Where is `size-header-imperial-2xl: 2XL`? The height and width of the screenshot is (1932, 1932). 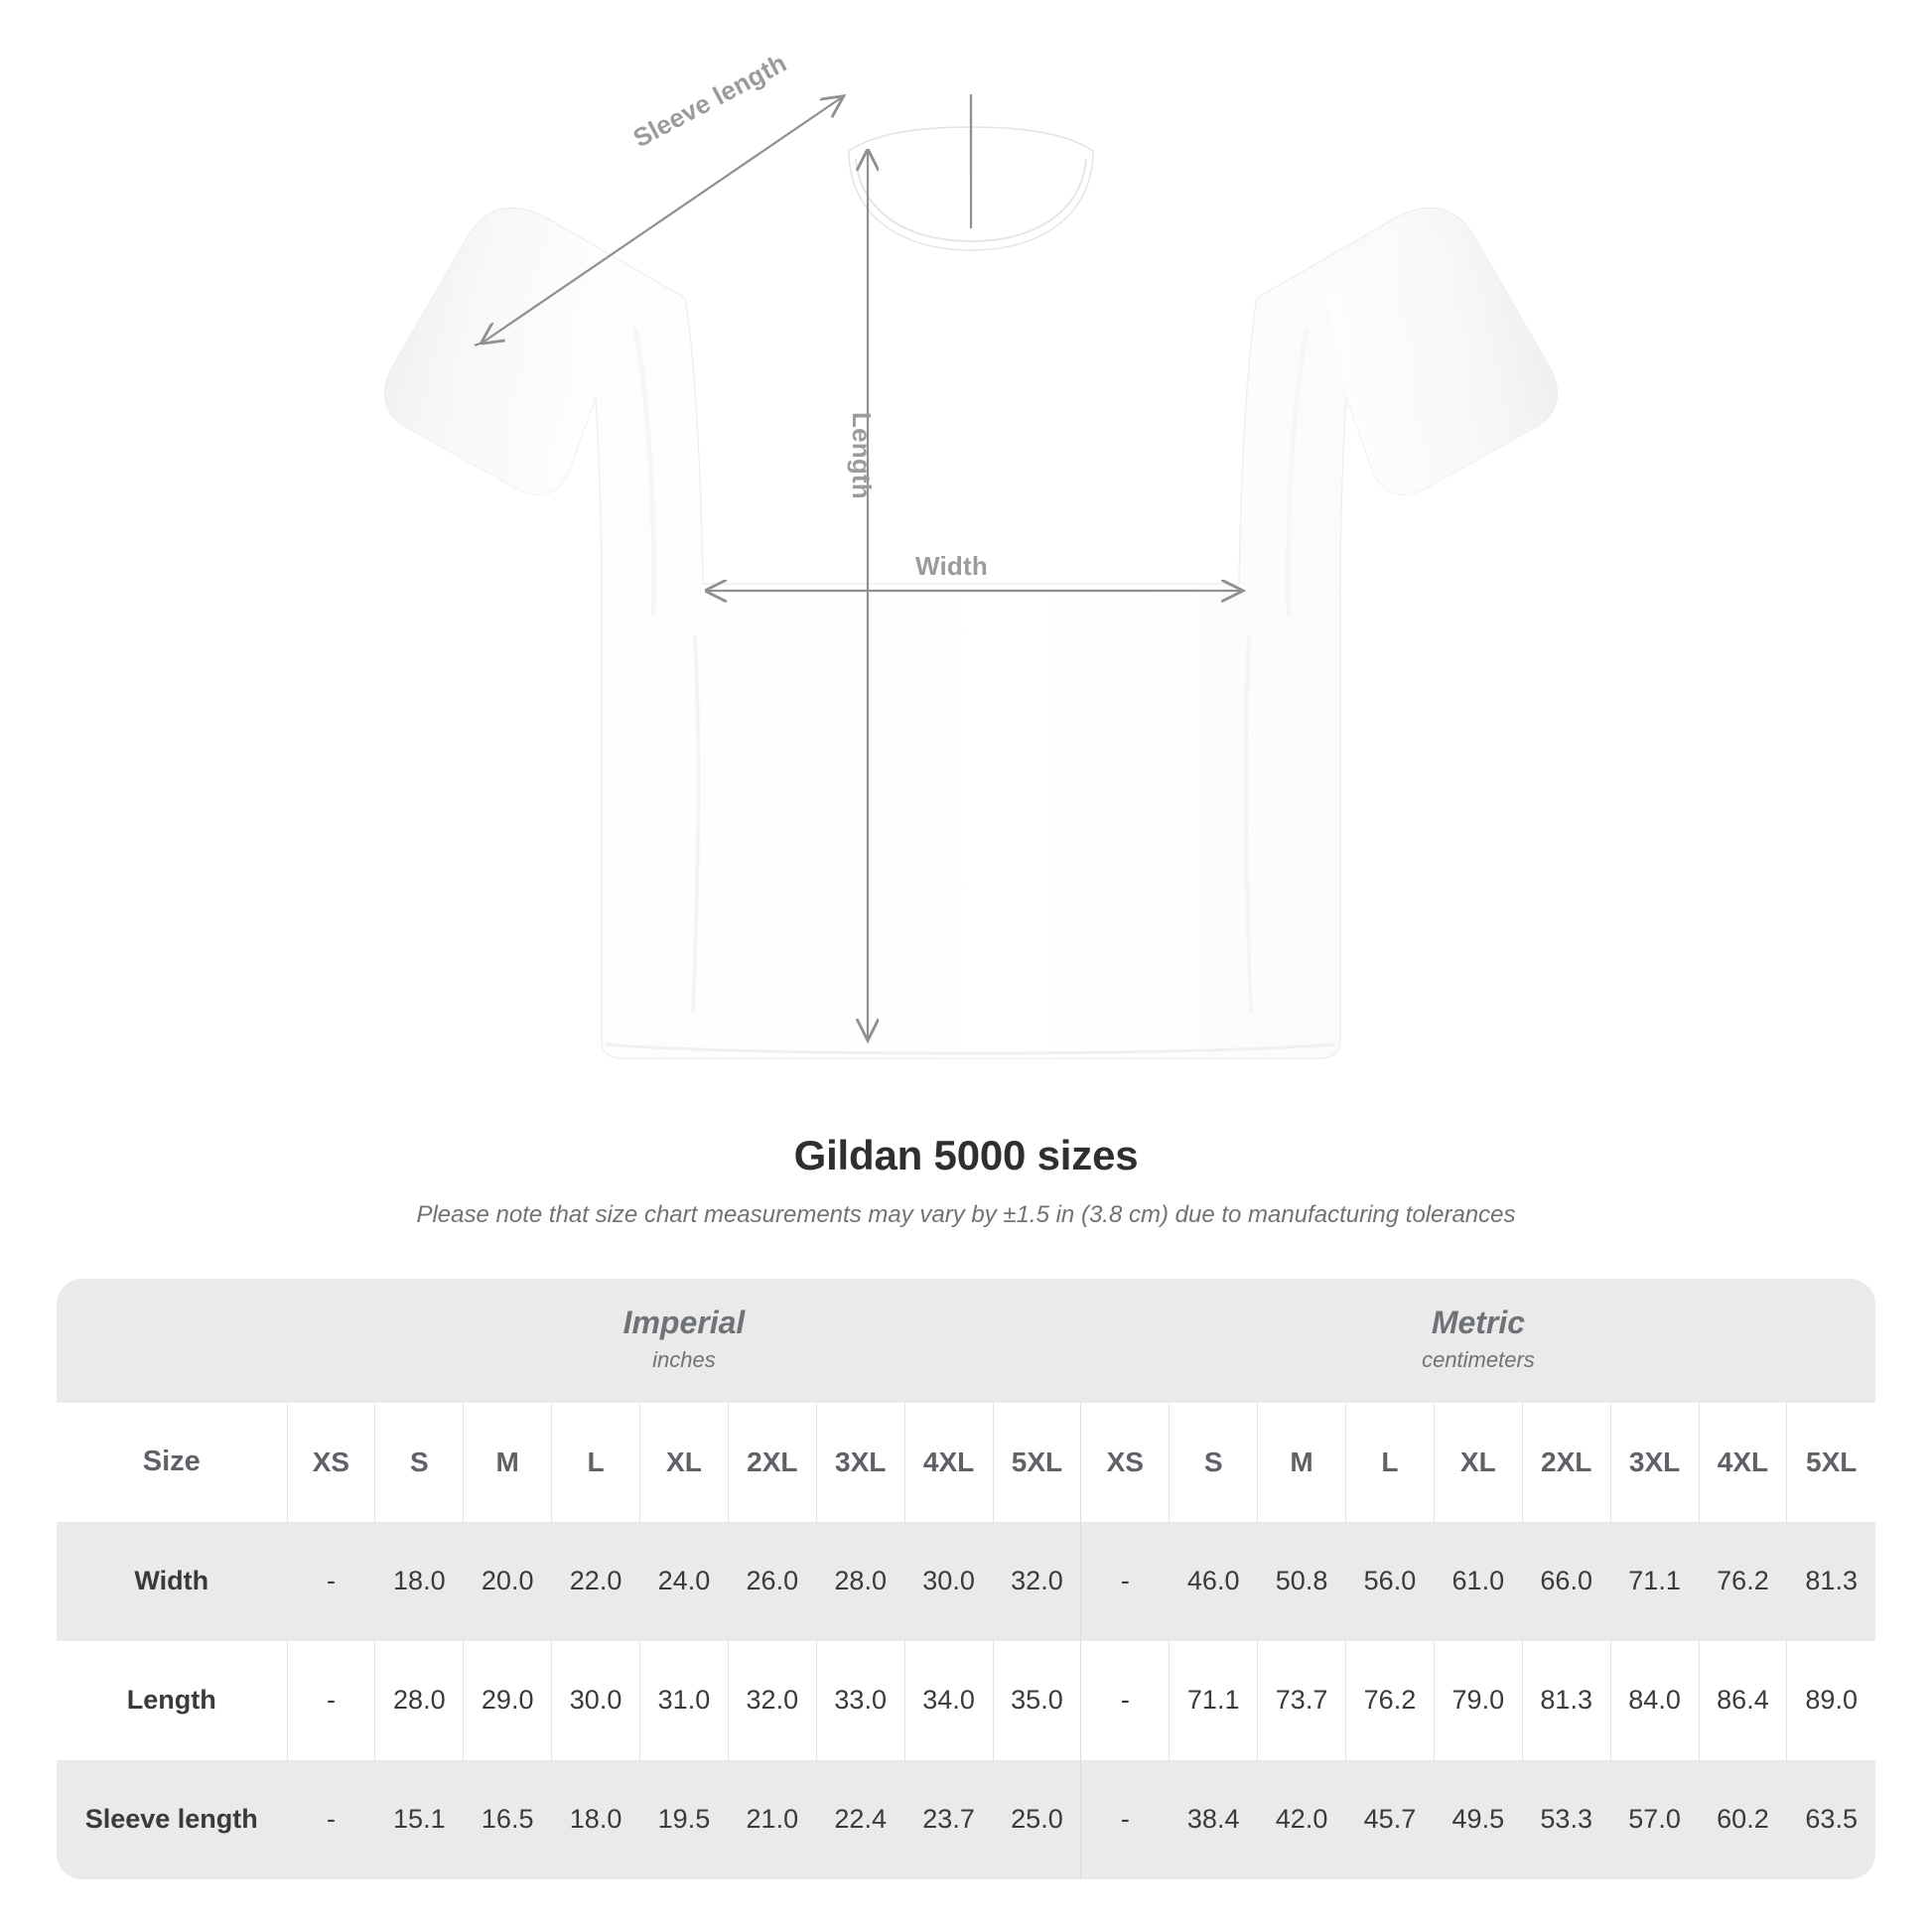
size-header-imperial-2xl: 2XL is located at coordinates (772, 1462).